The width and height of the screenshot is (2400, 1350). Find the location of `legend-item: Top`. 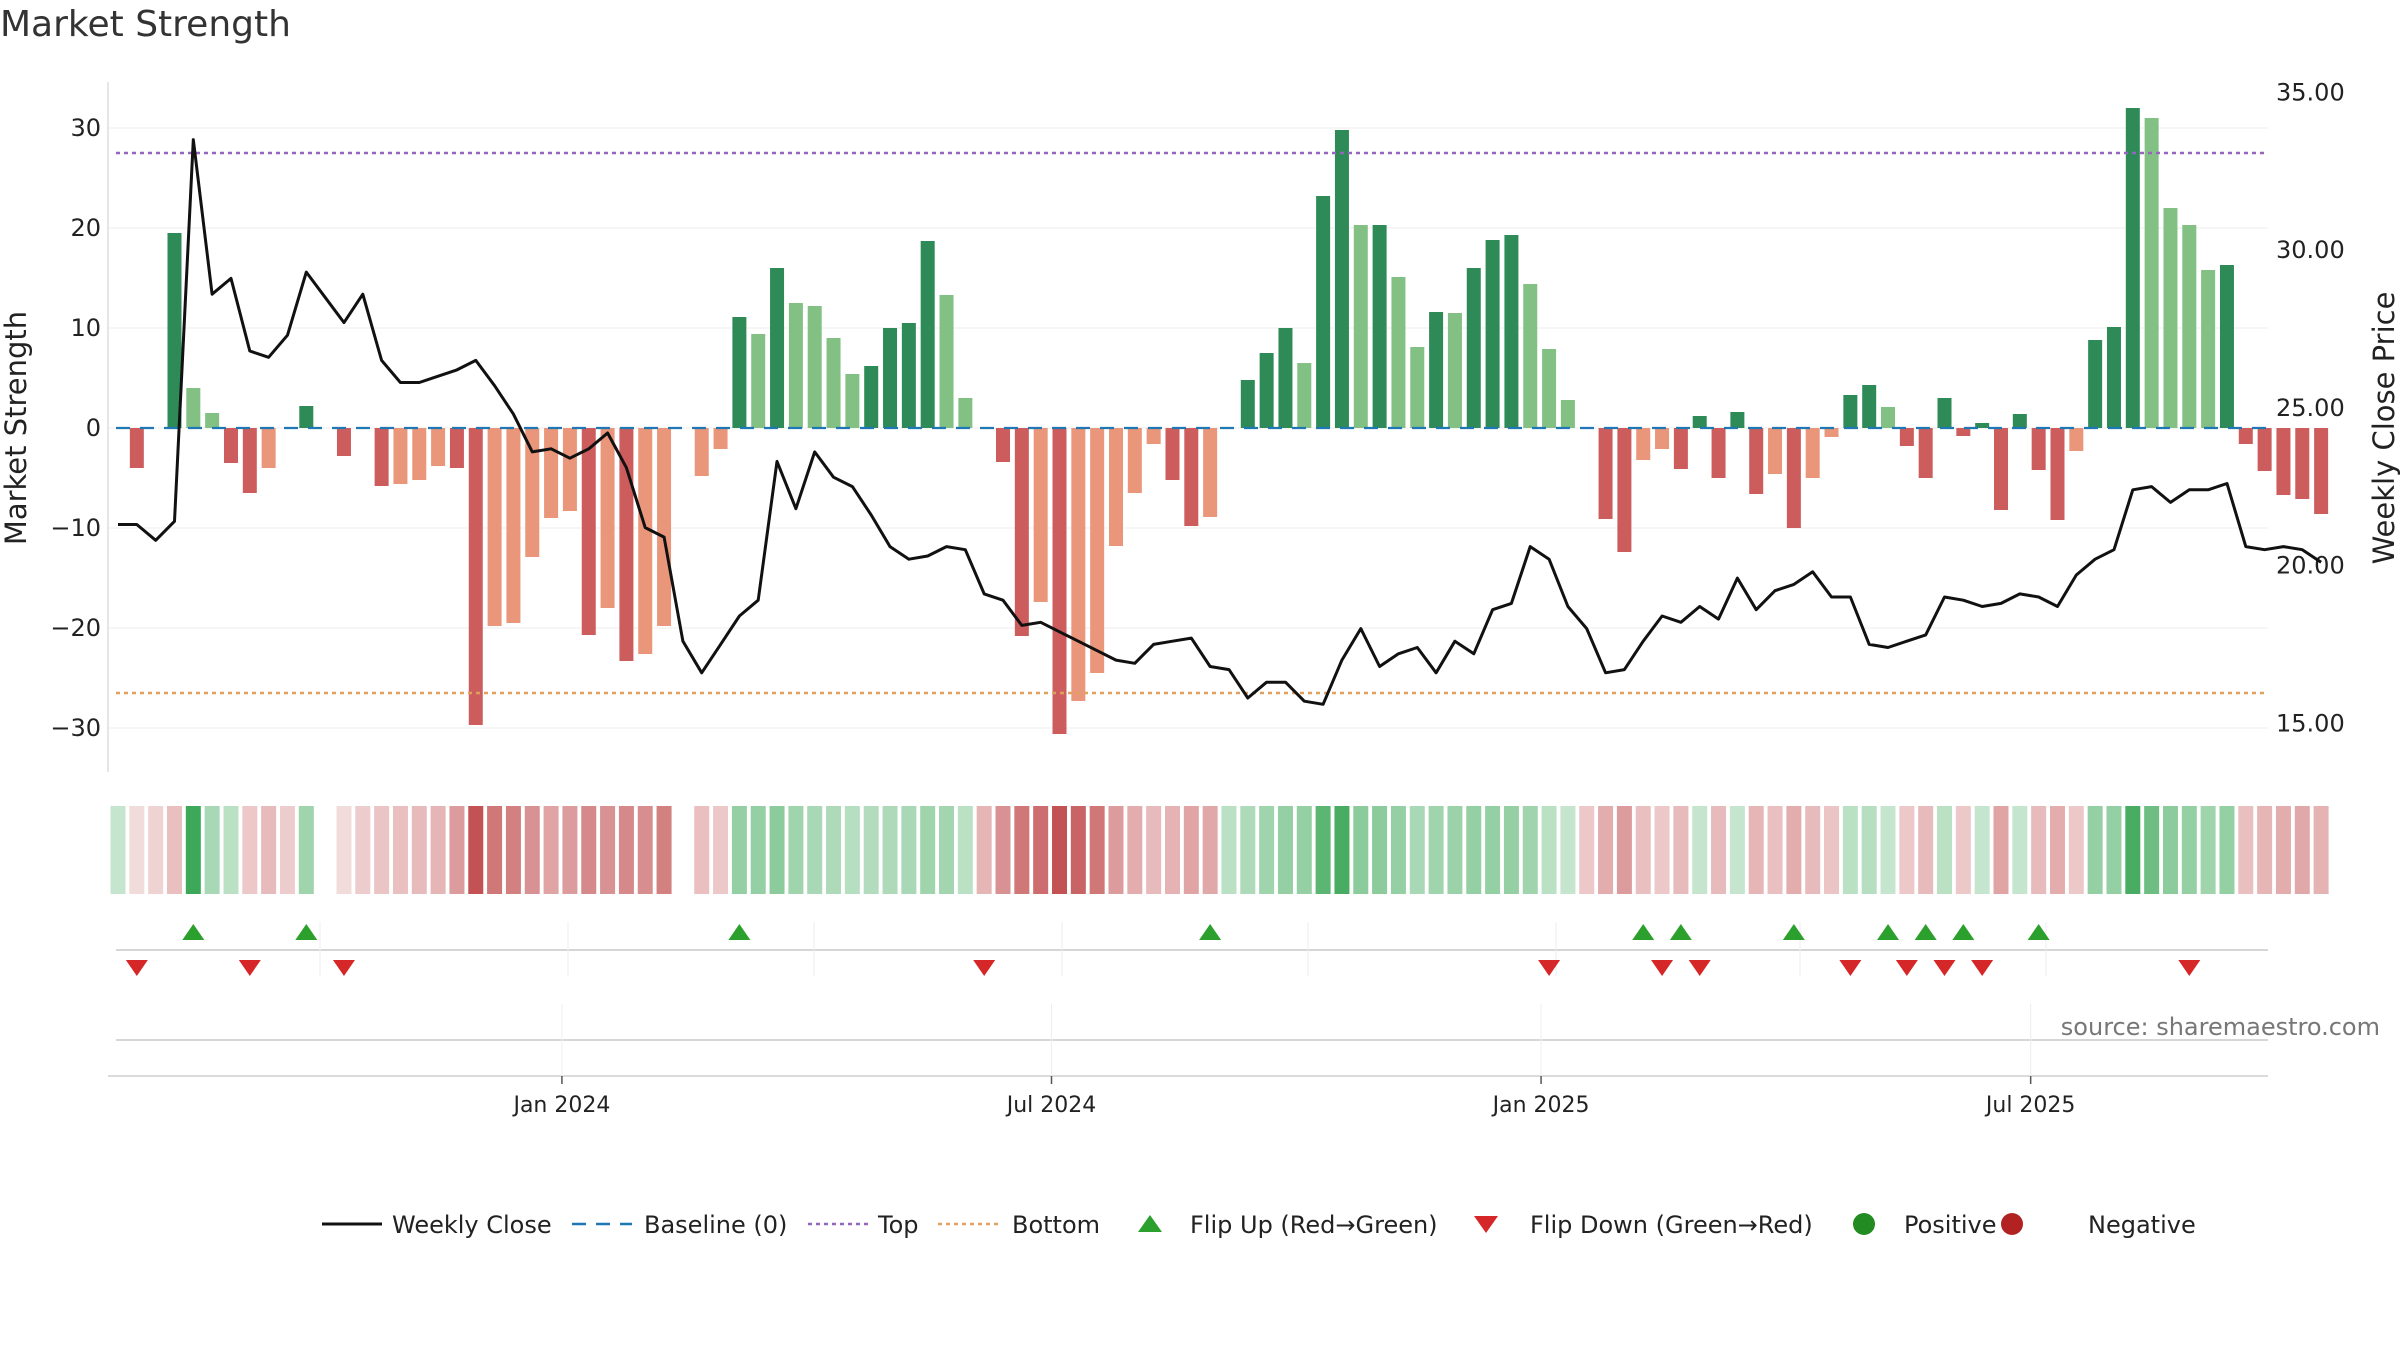

legend-item: Top is located at coordinates (863, 1225).